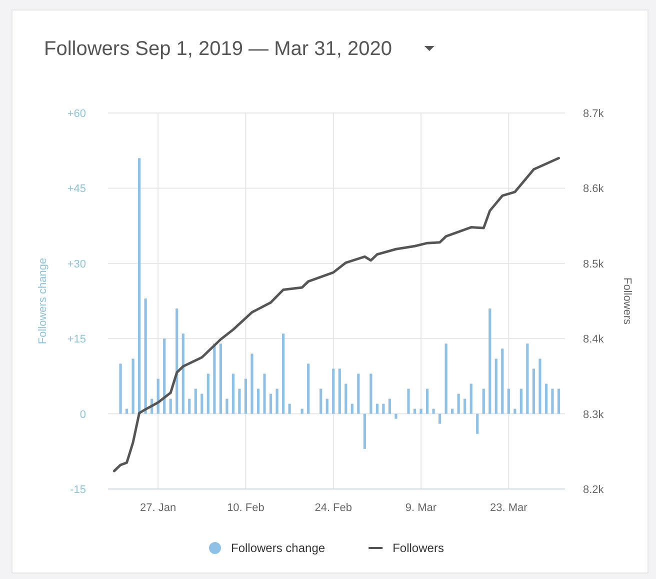 The width and height of the screenshot is (656, 579). I want to click on x-tick-label: 10. Feb, so click(245, 508).